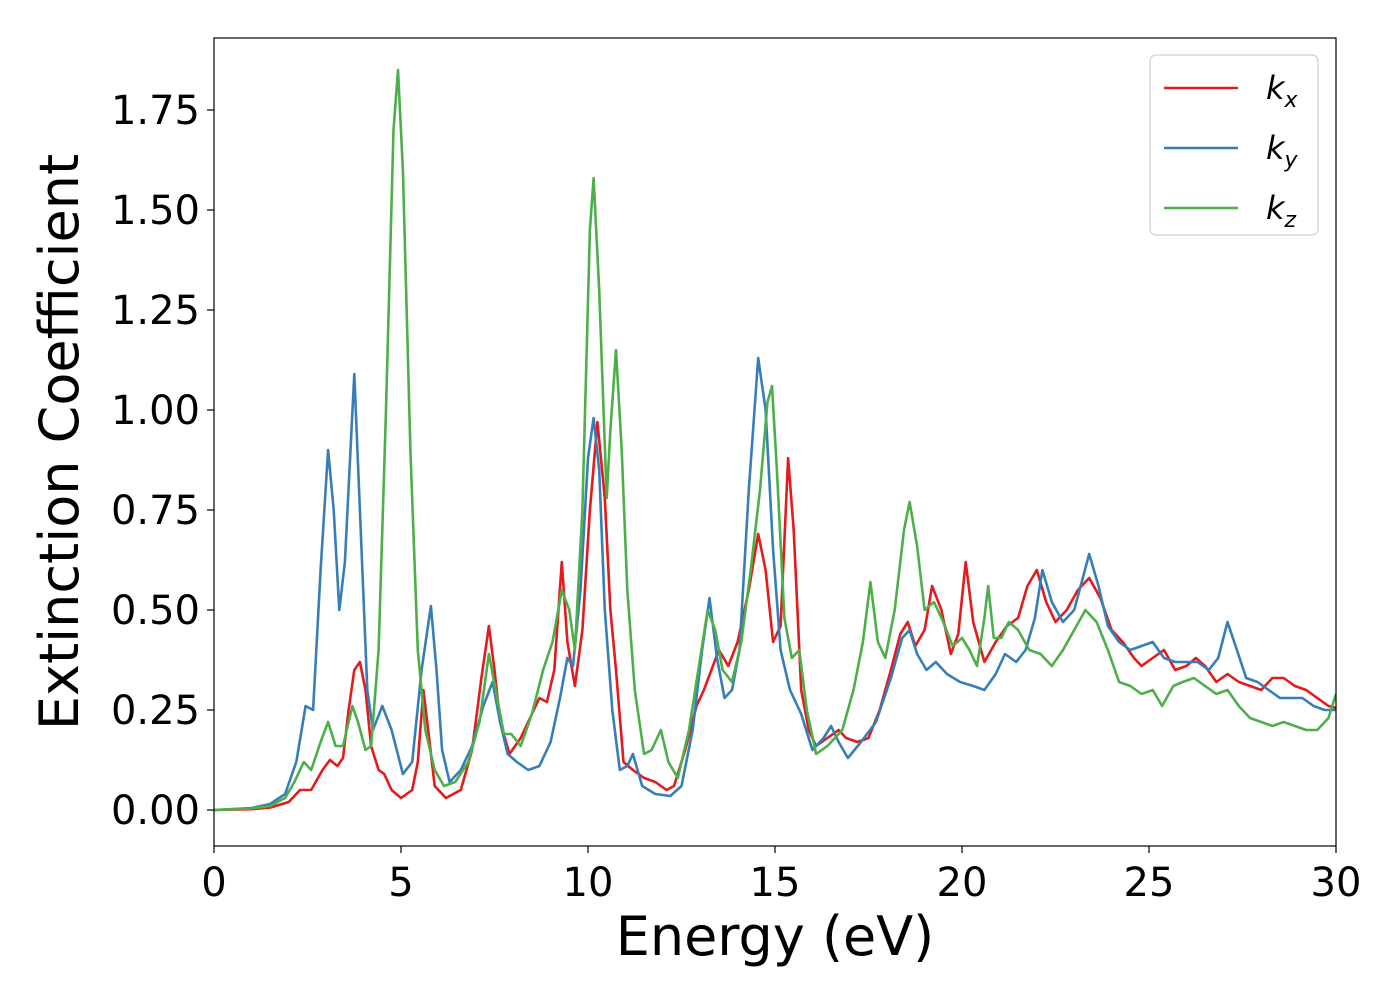  I want to click on y-tick-label: 1.50, so click(155, 211).